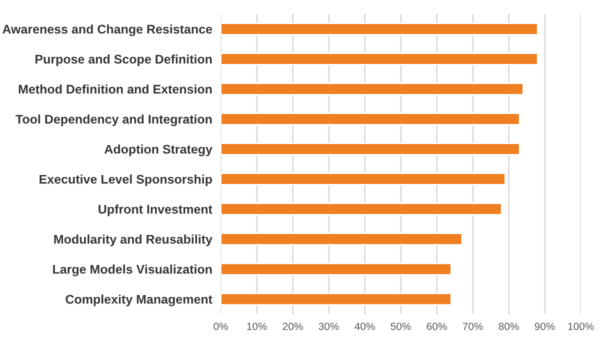  What do you see at coordinates (133, 240) in the screenshot?
I see `y-tick-label: Modularity and Reusability` at bounding box center [133, 240].